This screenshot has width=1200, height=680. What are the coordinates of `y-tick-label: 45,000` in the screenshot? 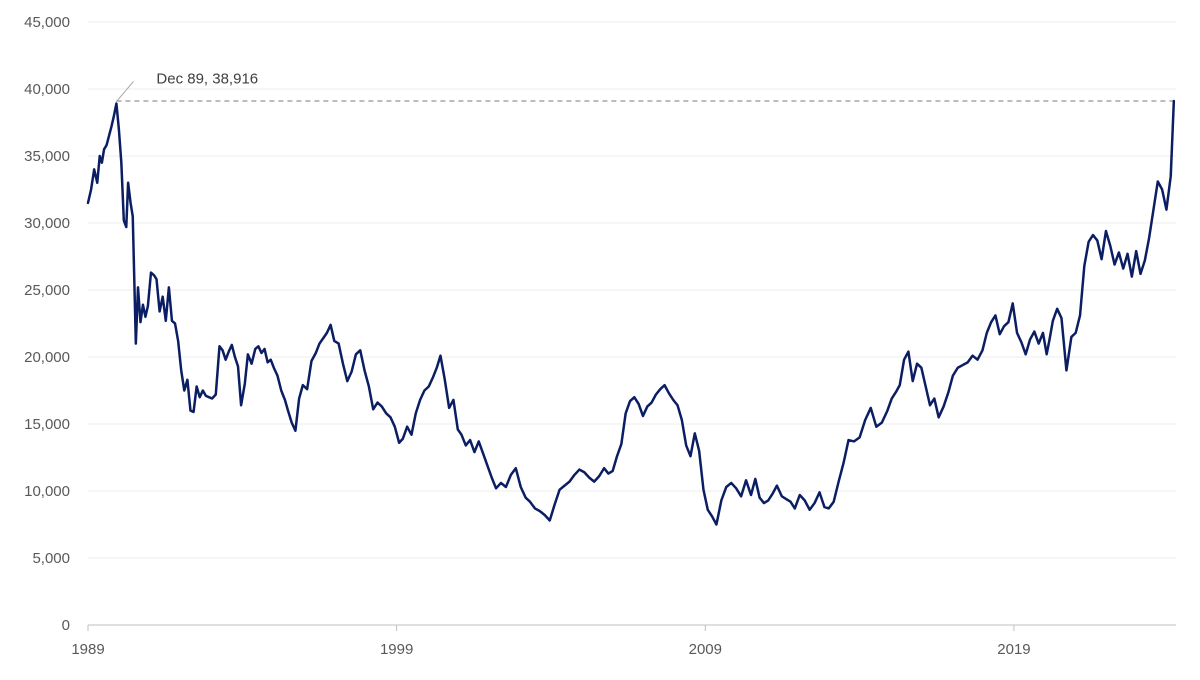 It's located at (47, 22).